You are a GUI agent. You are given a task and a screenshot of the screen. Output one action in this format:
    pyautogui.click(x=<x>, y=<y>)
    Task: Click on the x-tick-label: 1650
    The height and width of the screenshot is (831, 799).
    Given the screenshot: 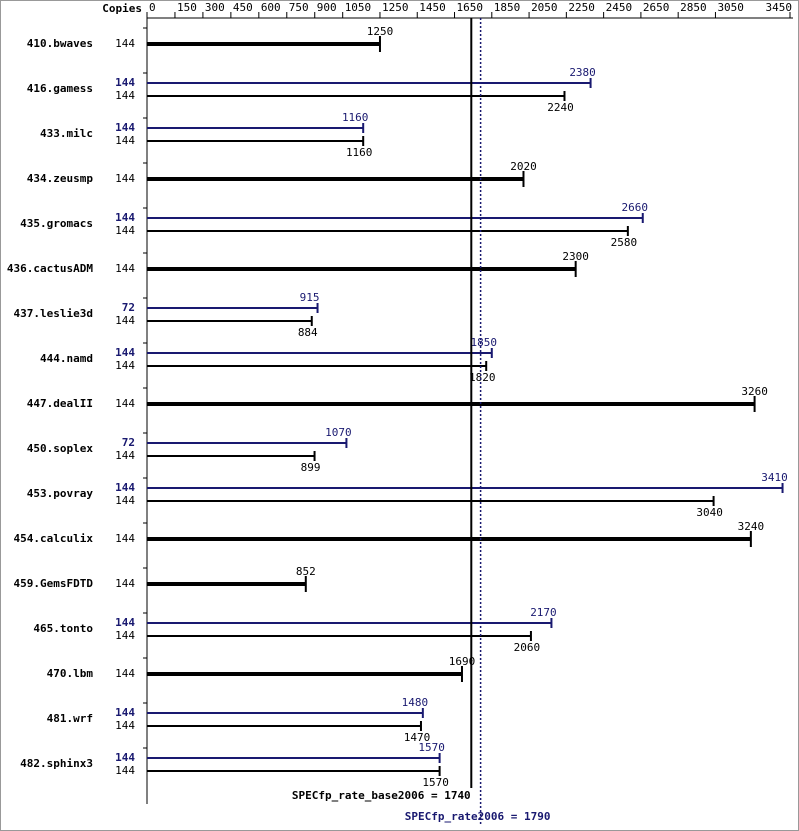 What is the action you would take?
    pyautogui.click(x=470, y=7)
    